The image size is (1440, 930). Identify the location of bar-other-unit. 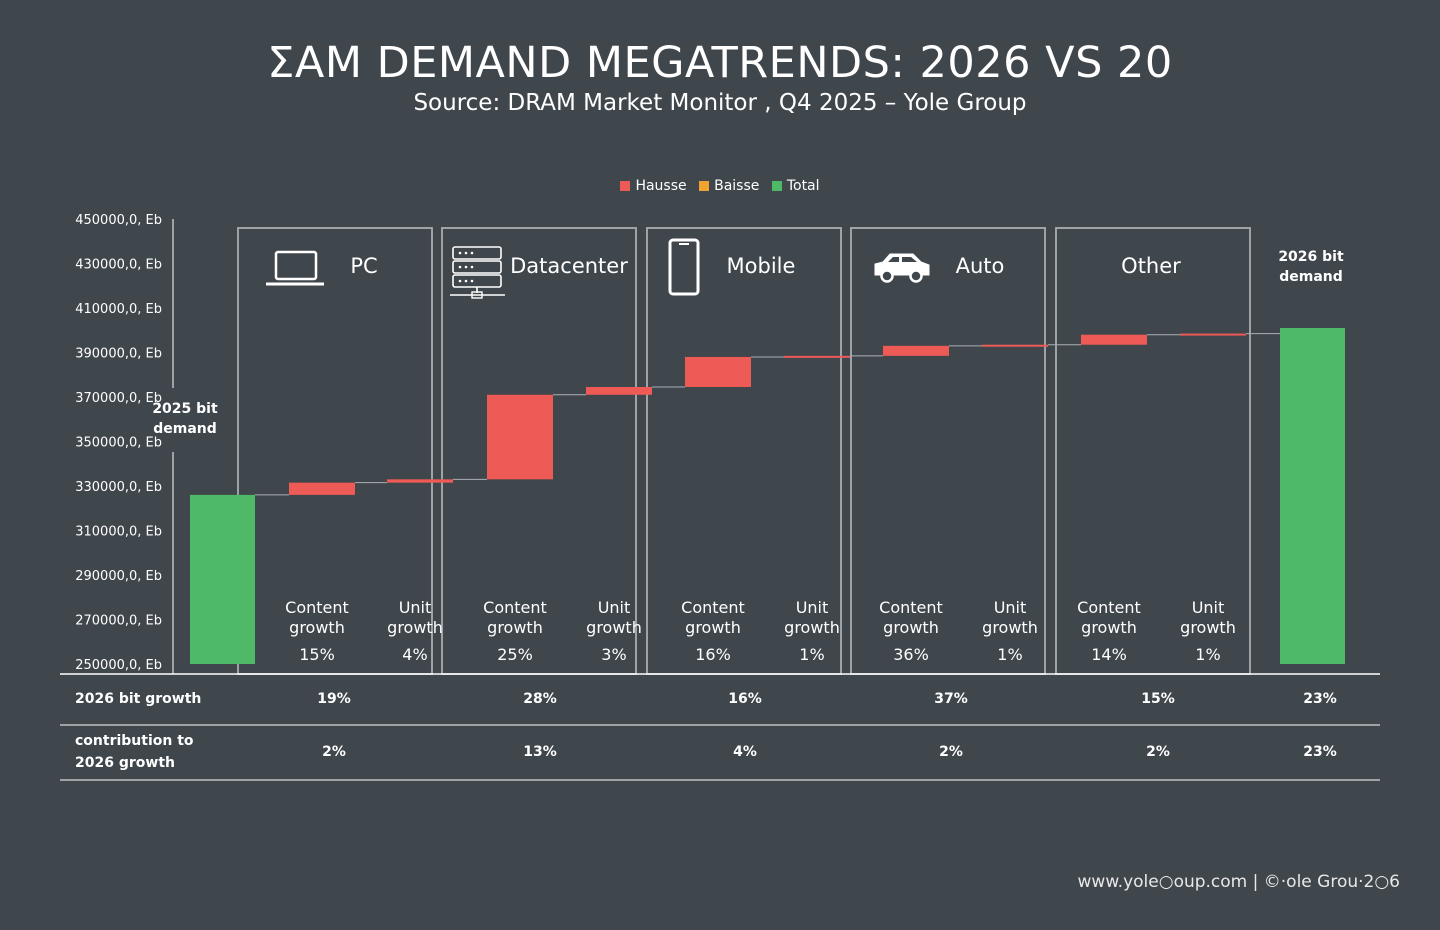
(1213, 334).